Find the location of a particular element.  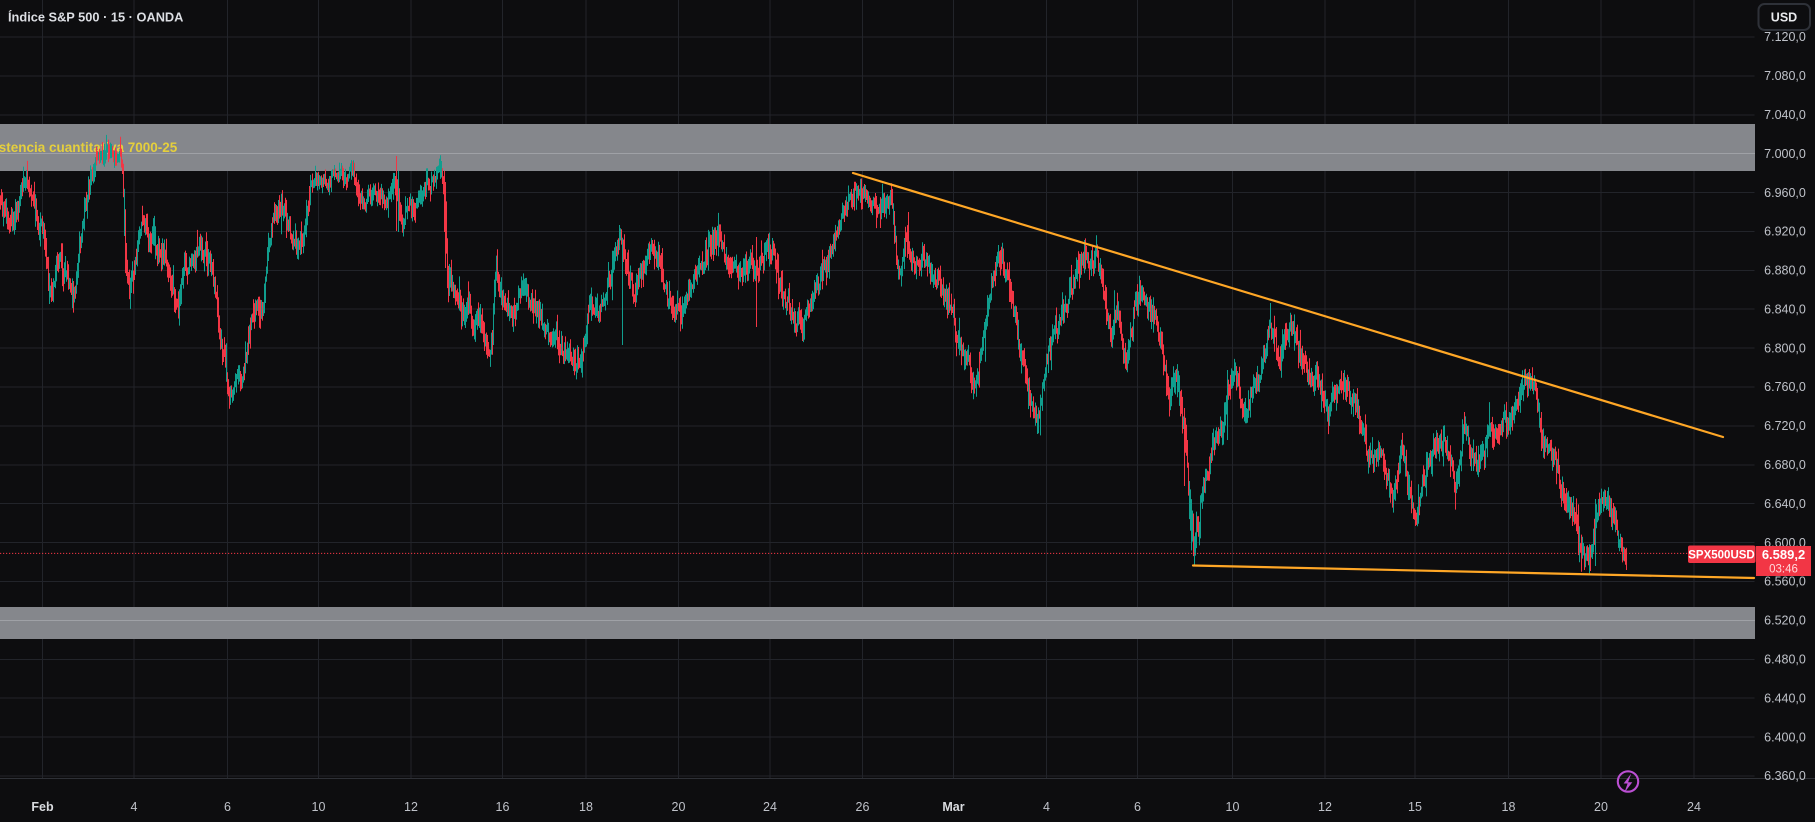

svg-text: USD is located at coordinates (1784, 18).